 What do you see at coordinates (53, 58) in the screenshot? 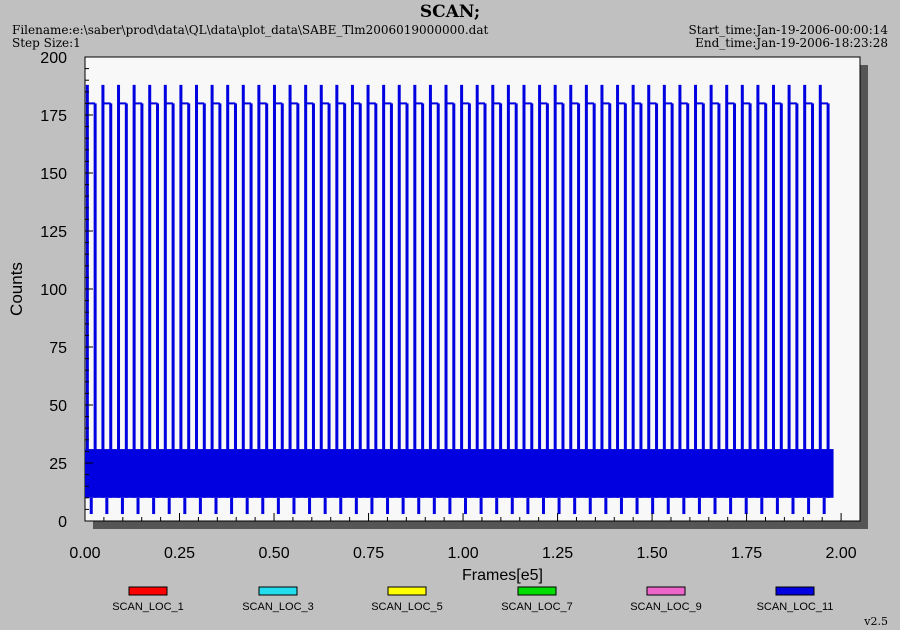
I see `y-tick-label: 200` at bounding box center [53, 58].